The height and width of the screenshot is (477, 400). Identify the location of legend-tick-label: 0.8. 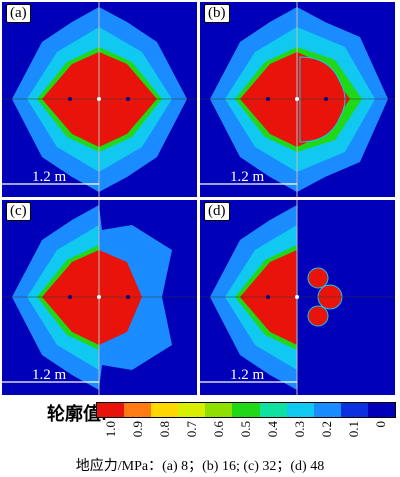
(164, 429).